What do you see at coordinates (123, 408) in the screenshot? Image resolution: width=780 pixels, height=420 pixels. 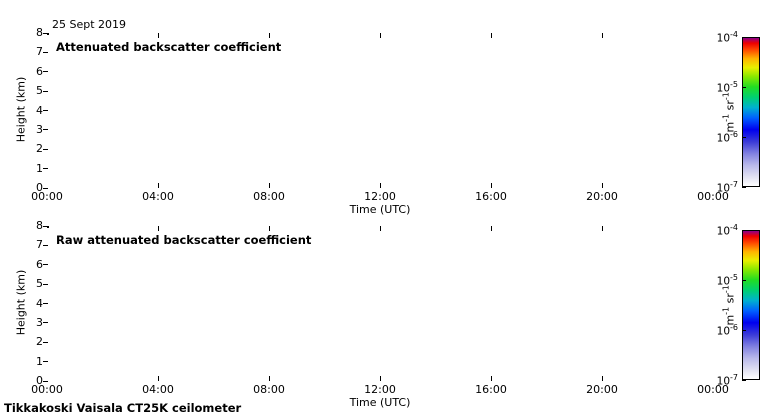 I see `footer-instrument-label: Tikkakoski Vaisala CT25K ceilometer` at bounding box center [123, 408].